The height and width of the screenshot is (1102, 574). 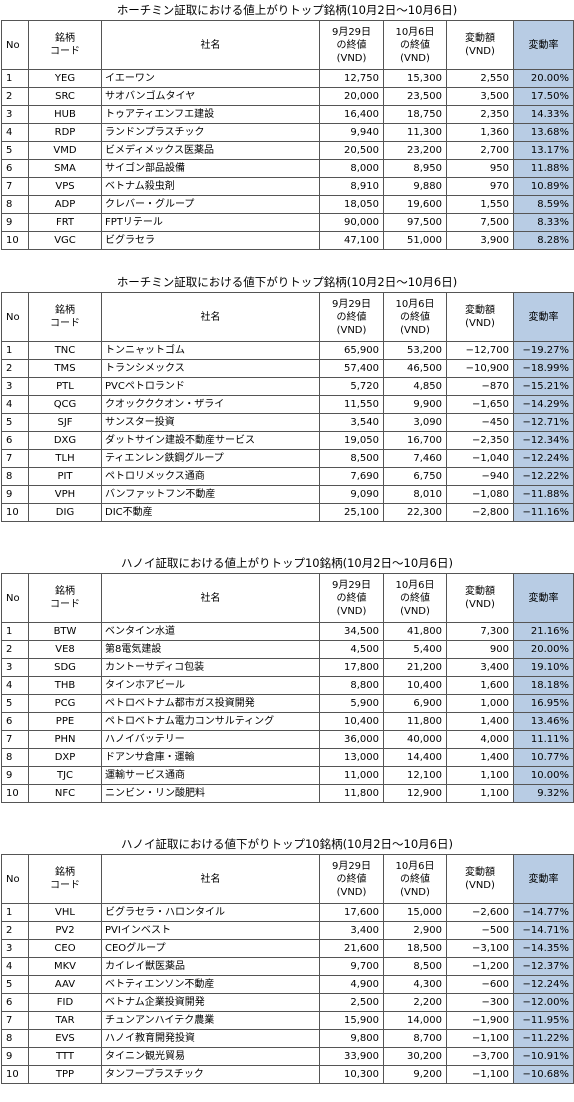 I want to click on cell-now: 15,300, so click(x=415, y=78).